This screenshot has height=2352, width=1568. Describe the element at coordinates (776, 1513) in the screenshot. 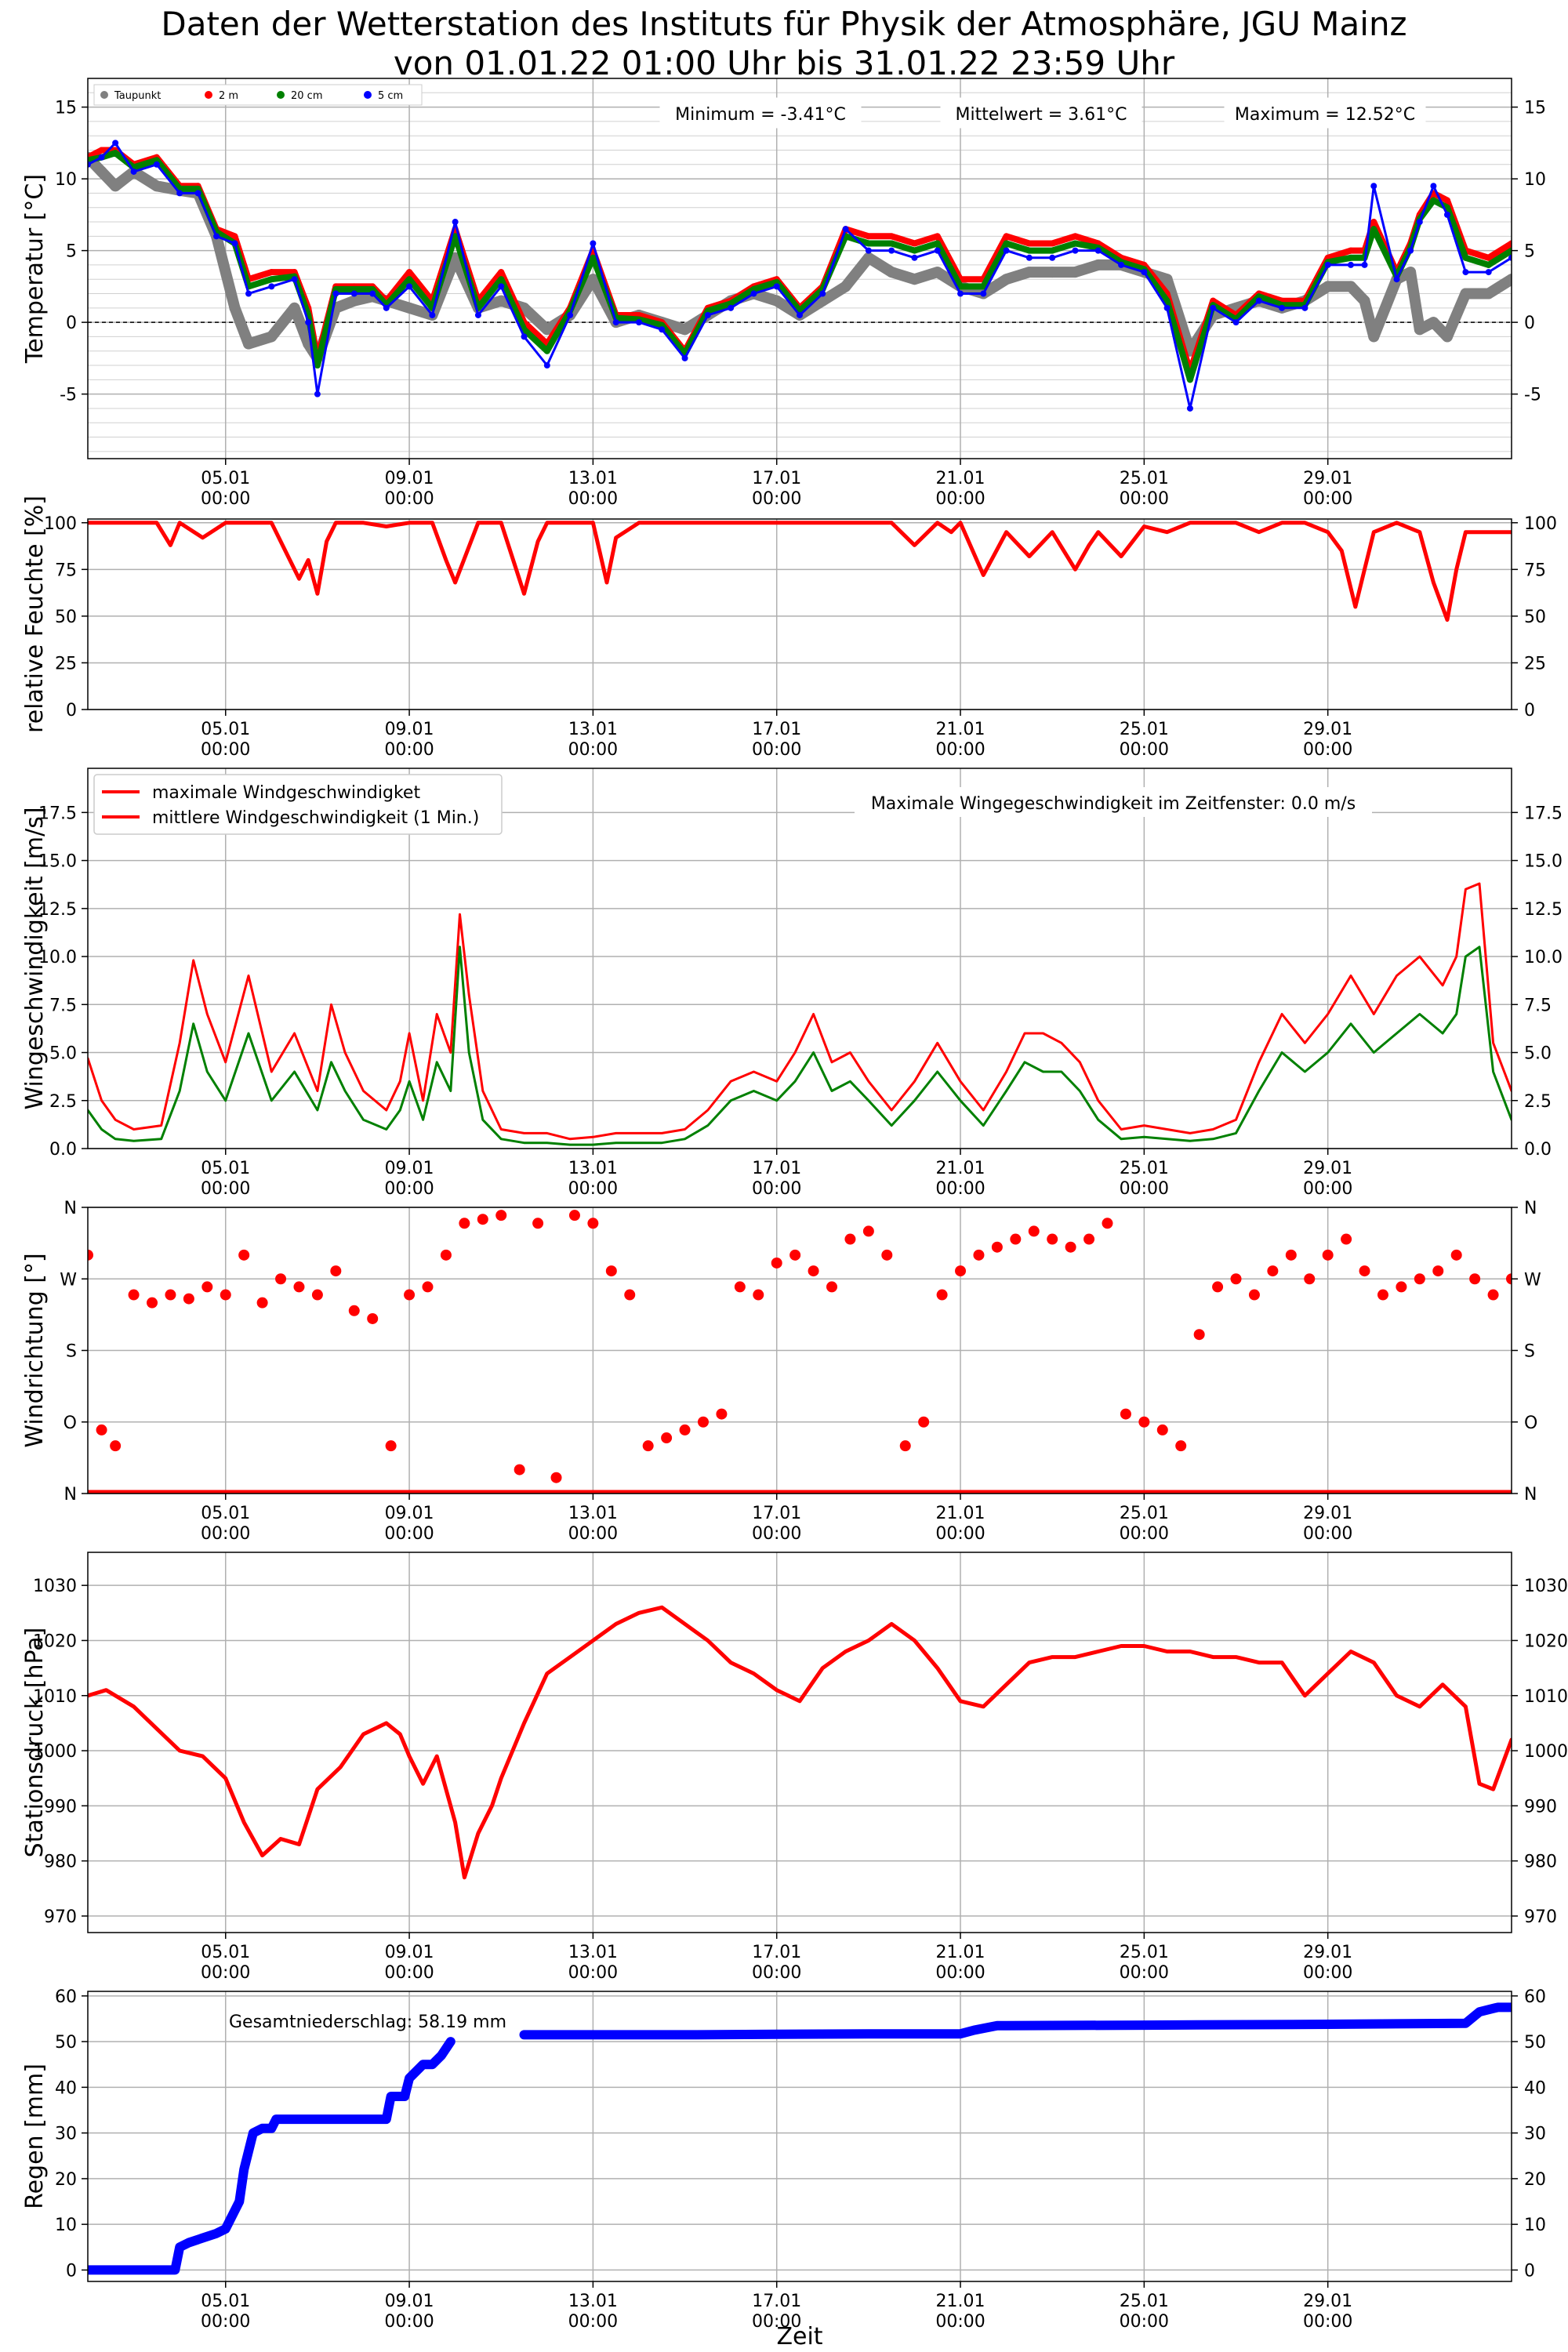

I see `x-tick-label: 17.01` at that location.